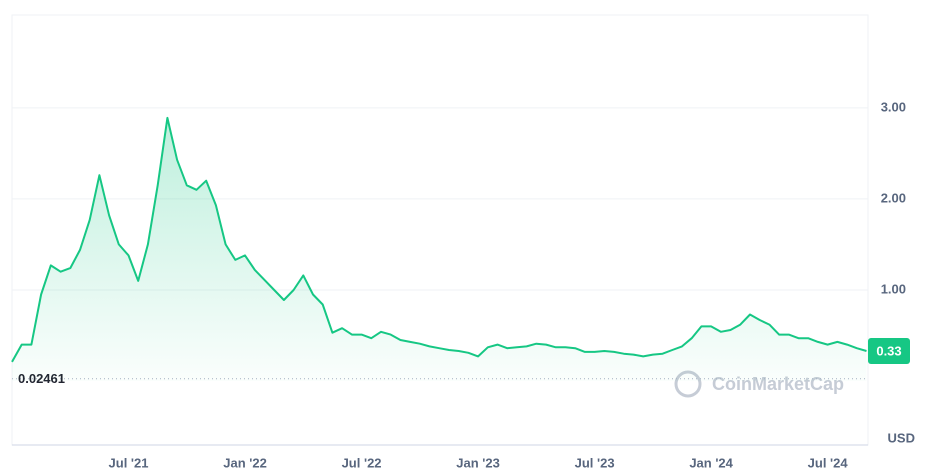 The width and height of the screenshot is (932, 473). Describe the element at coordinates (893, 106) in the screenshot. I see `y-tick-label: 3.00` at that location.